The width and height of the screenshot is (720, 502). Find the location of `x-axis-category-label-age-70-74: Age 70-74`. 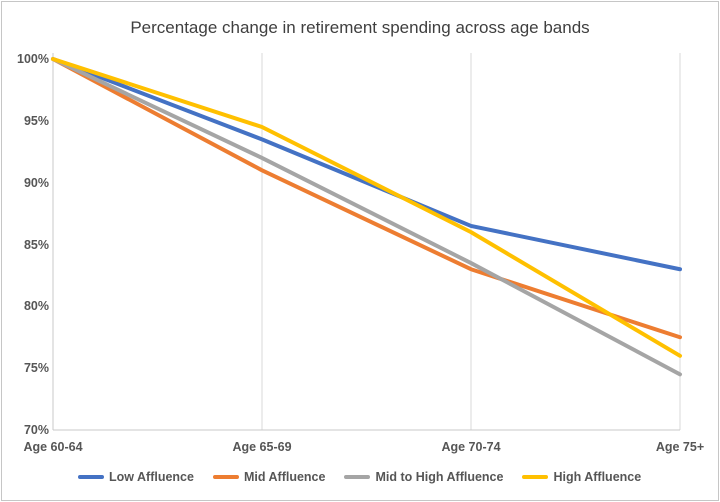

x-axis-category-label-age-70-74: Age 70-74 is located at coordinates (471, 447).